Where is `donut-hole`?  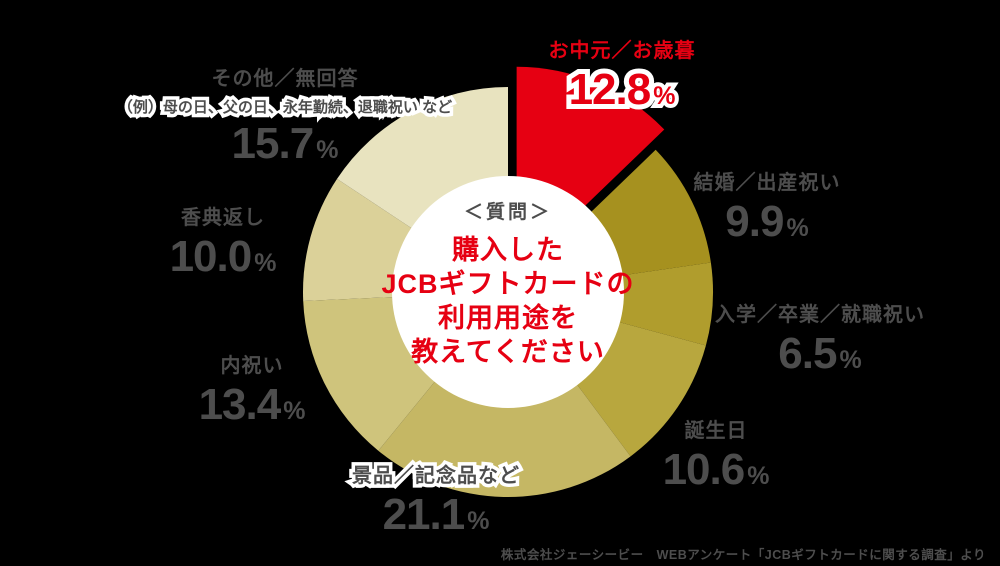 donut-hole is located at coordinates (508, 292).